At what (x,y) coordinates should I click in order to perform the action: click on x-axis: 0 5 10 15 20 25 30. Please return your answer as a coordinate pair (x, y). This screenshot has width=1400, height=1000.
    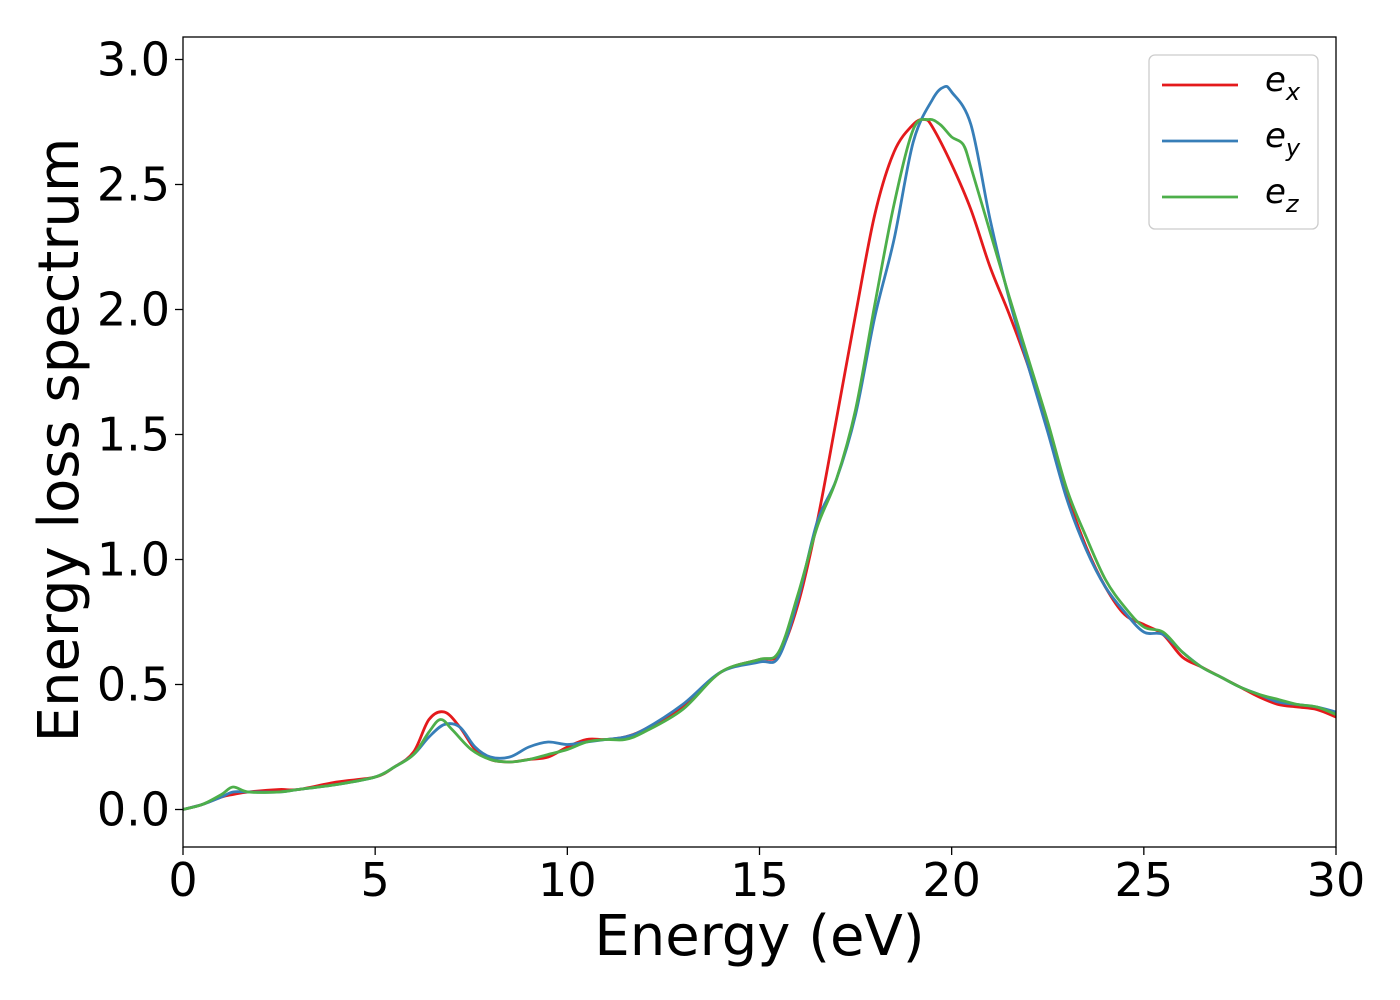
    Looking at the image, I should click on (766, 877).